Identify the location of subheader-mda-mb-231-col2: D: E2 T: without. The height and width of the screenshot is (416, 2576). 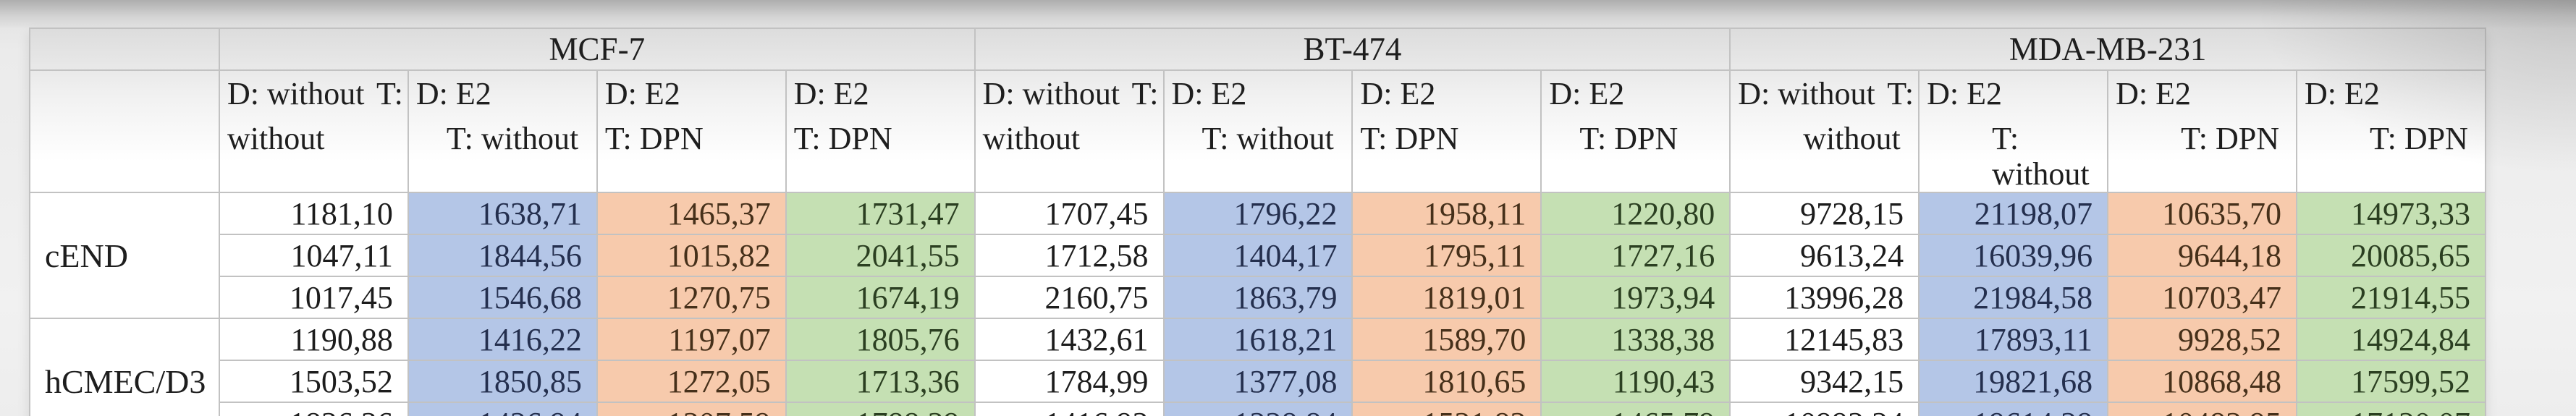
(2014, 131).